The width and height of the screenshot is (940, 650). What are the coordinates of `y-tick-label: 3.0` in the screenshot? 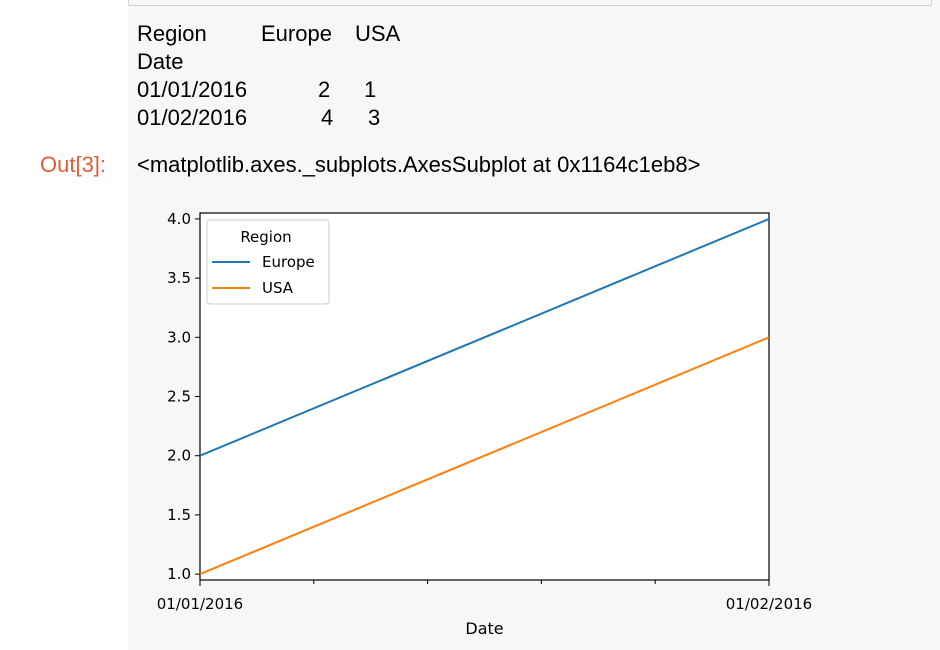 It's located at (179, 337).